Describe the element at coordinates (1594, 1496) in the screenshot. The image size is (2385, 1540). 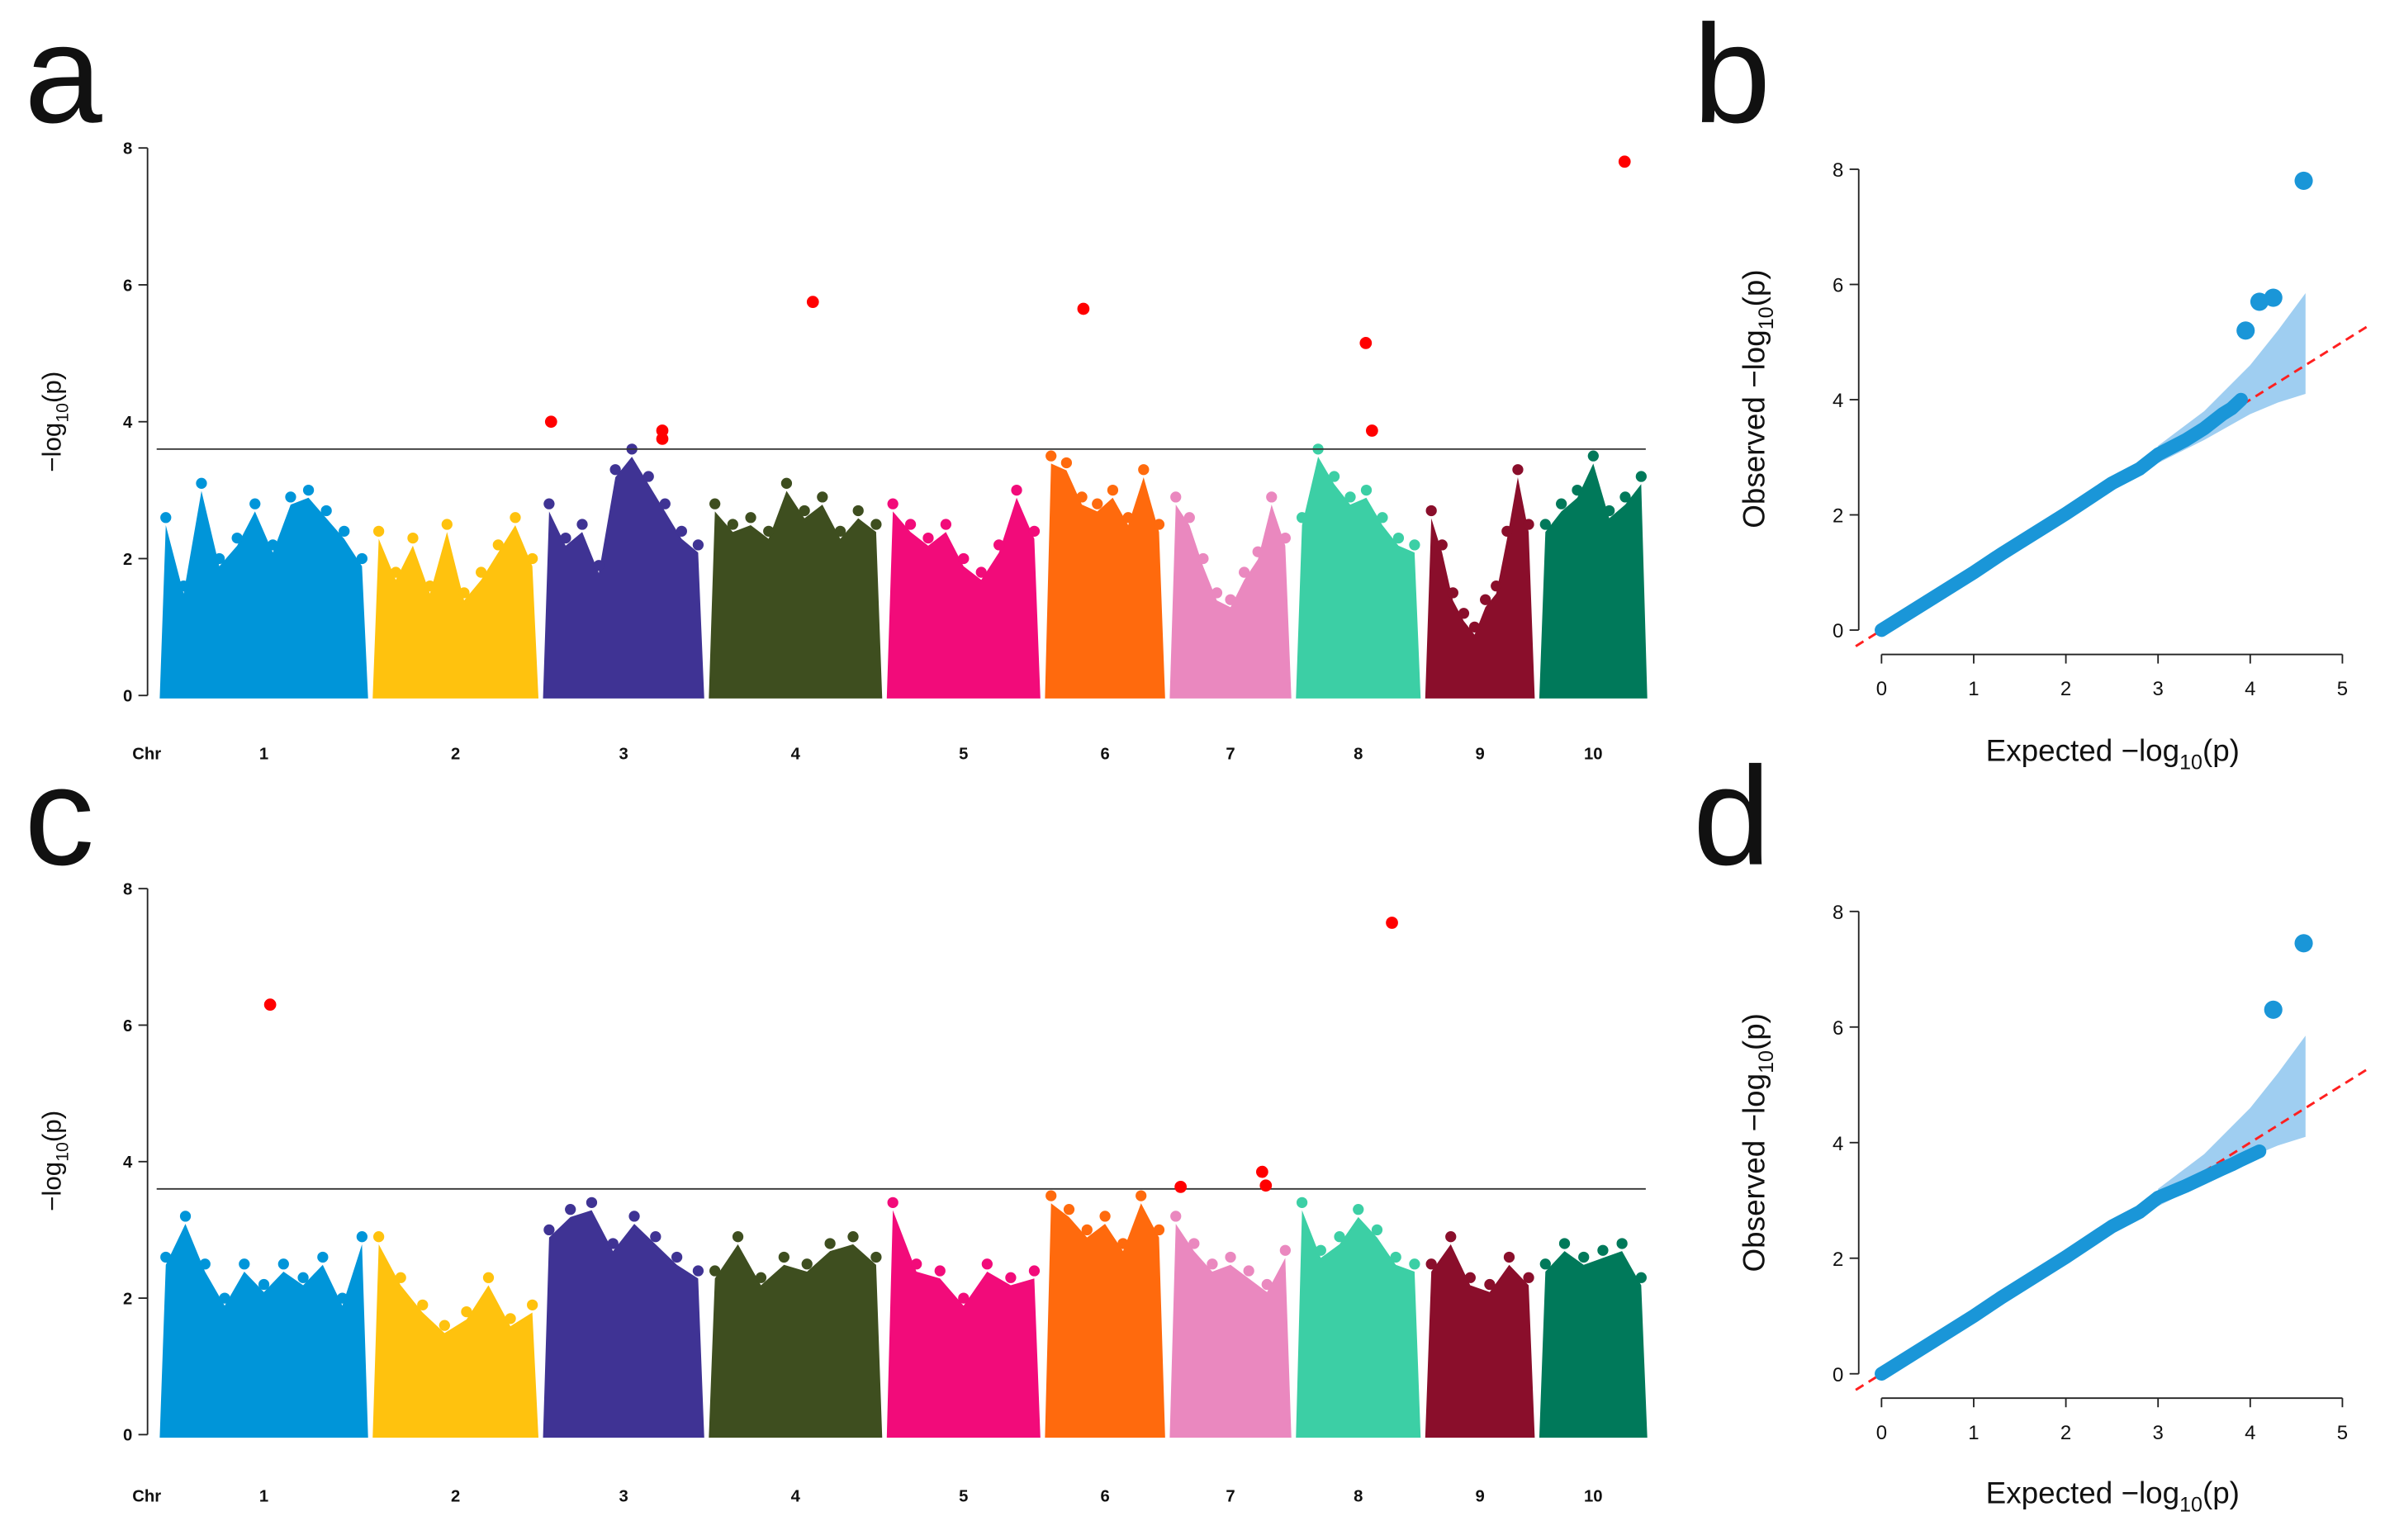
I see `chromosome-label: 10` at that location.